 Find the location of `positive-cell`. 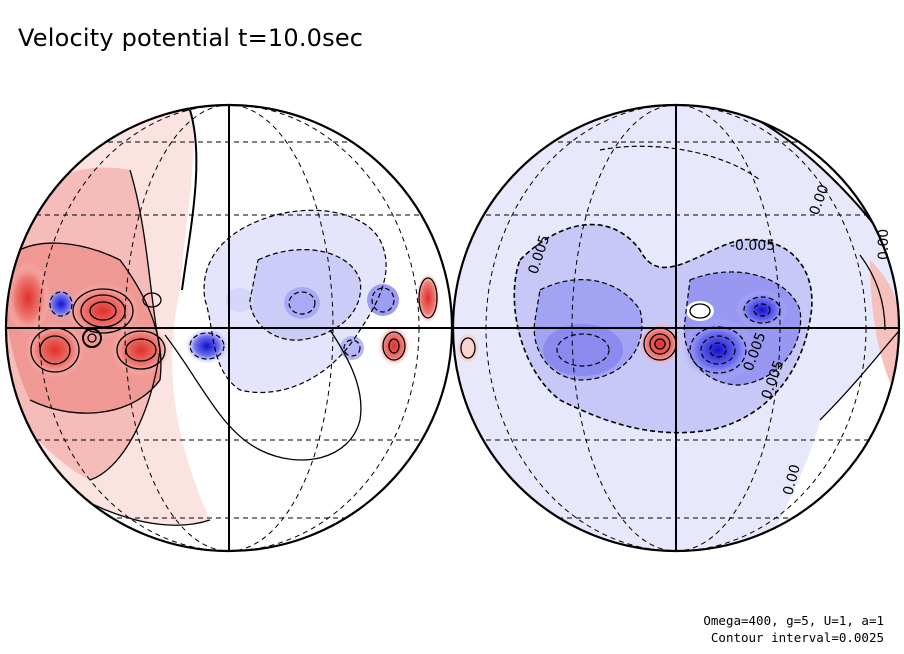

positive-cell is located at coordinates (103, 311).